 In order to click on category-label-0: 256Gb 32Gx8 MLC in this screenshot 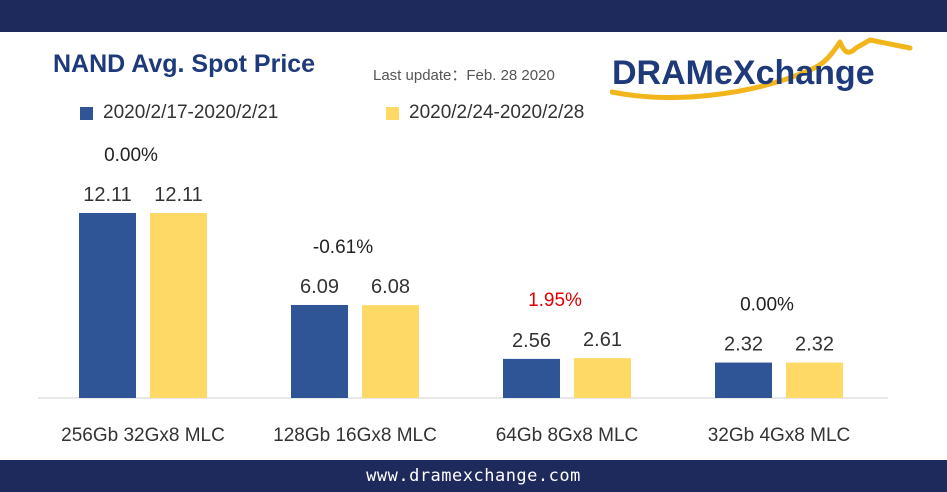, I will do `click(143, 435)`.